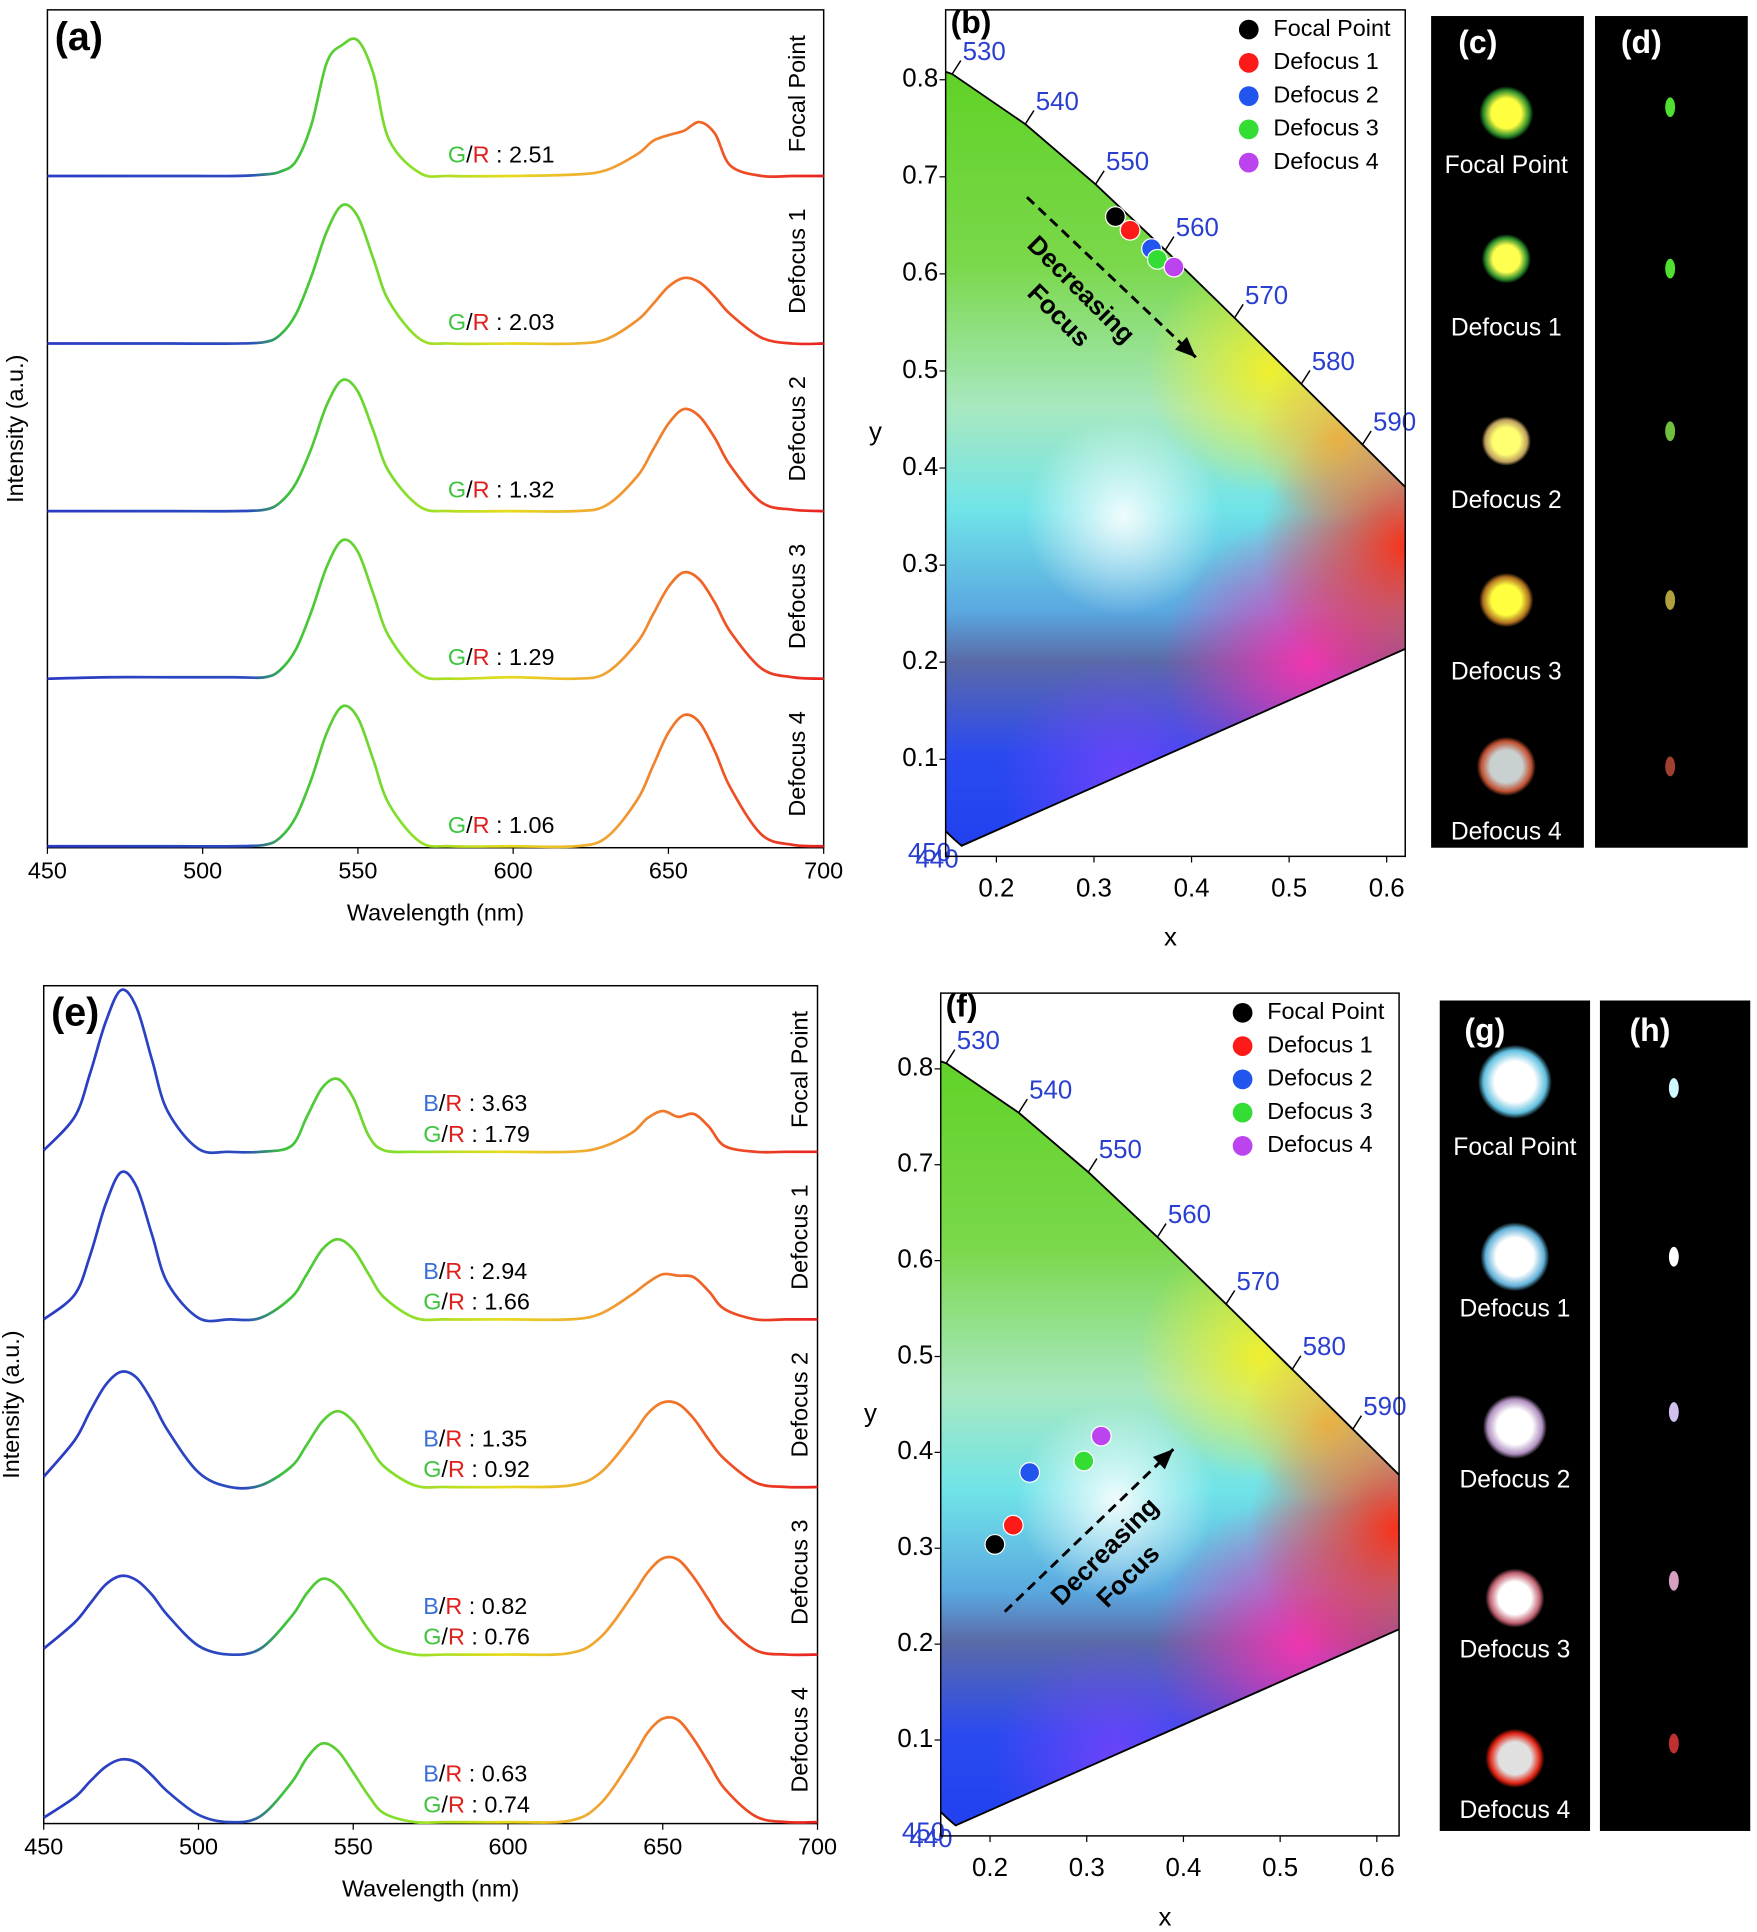  What do you see at coordinates (1111, 277) in the screenshot?
I see `trend-arrow` at bounding box center [1111, 277].